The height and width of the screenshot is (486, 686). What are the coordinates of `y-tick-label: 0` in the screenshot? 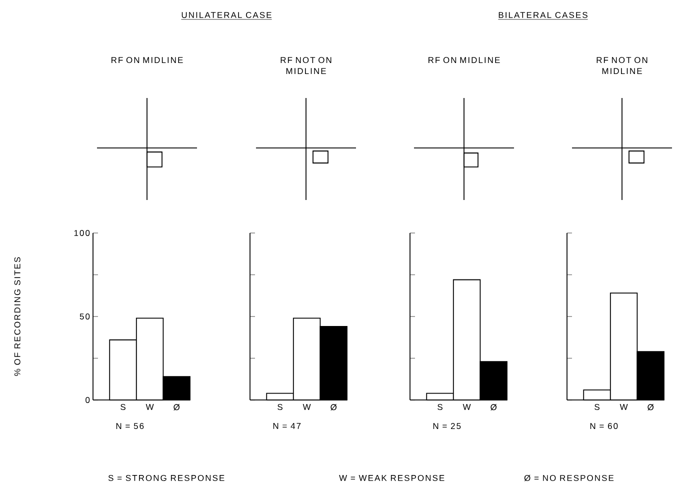 It's located at (88, 399).